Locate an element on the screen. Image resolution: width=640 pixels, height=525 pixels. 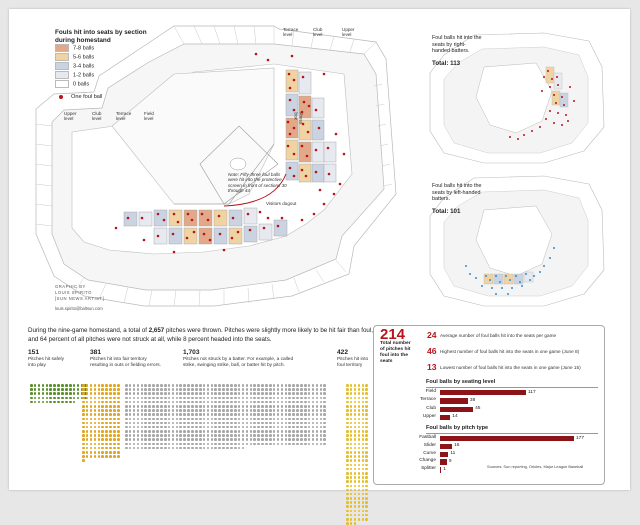
credit-email: louis.spirito@baltsun.com is located at coordinates (79, 308).